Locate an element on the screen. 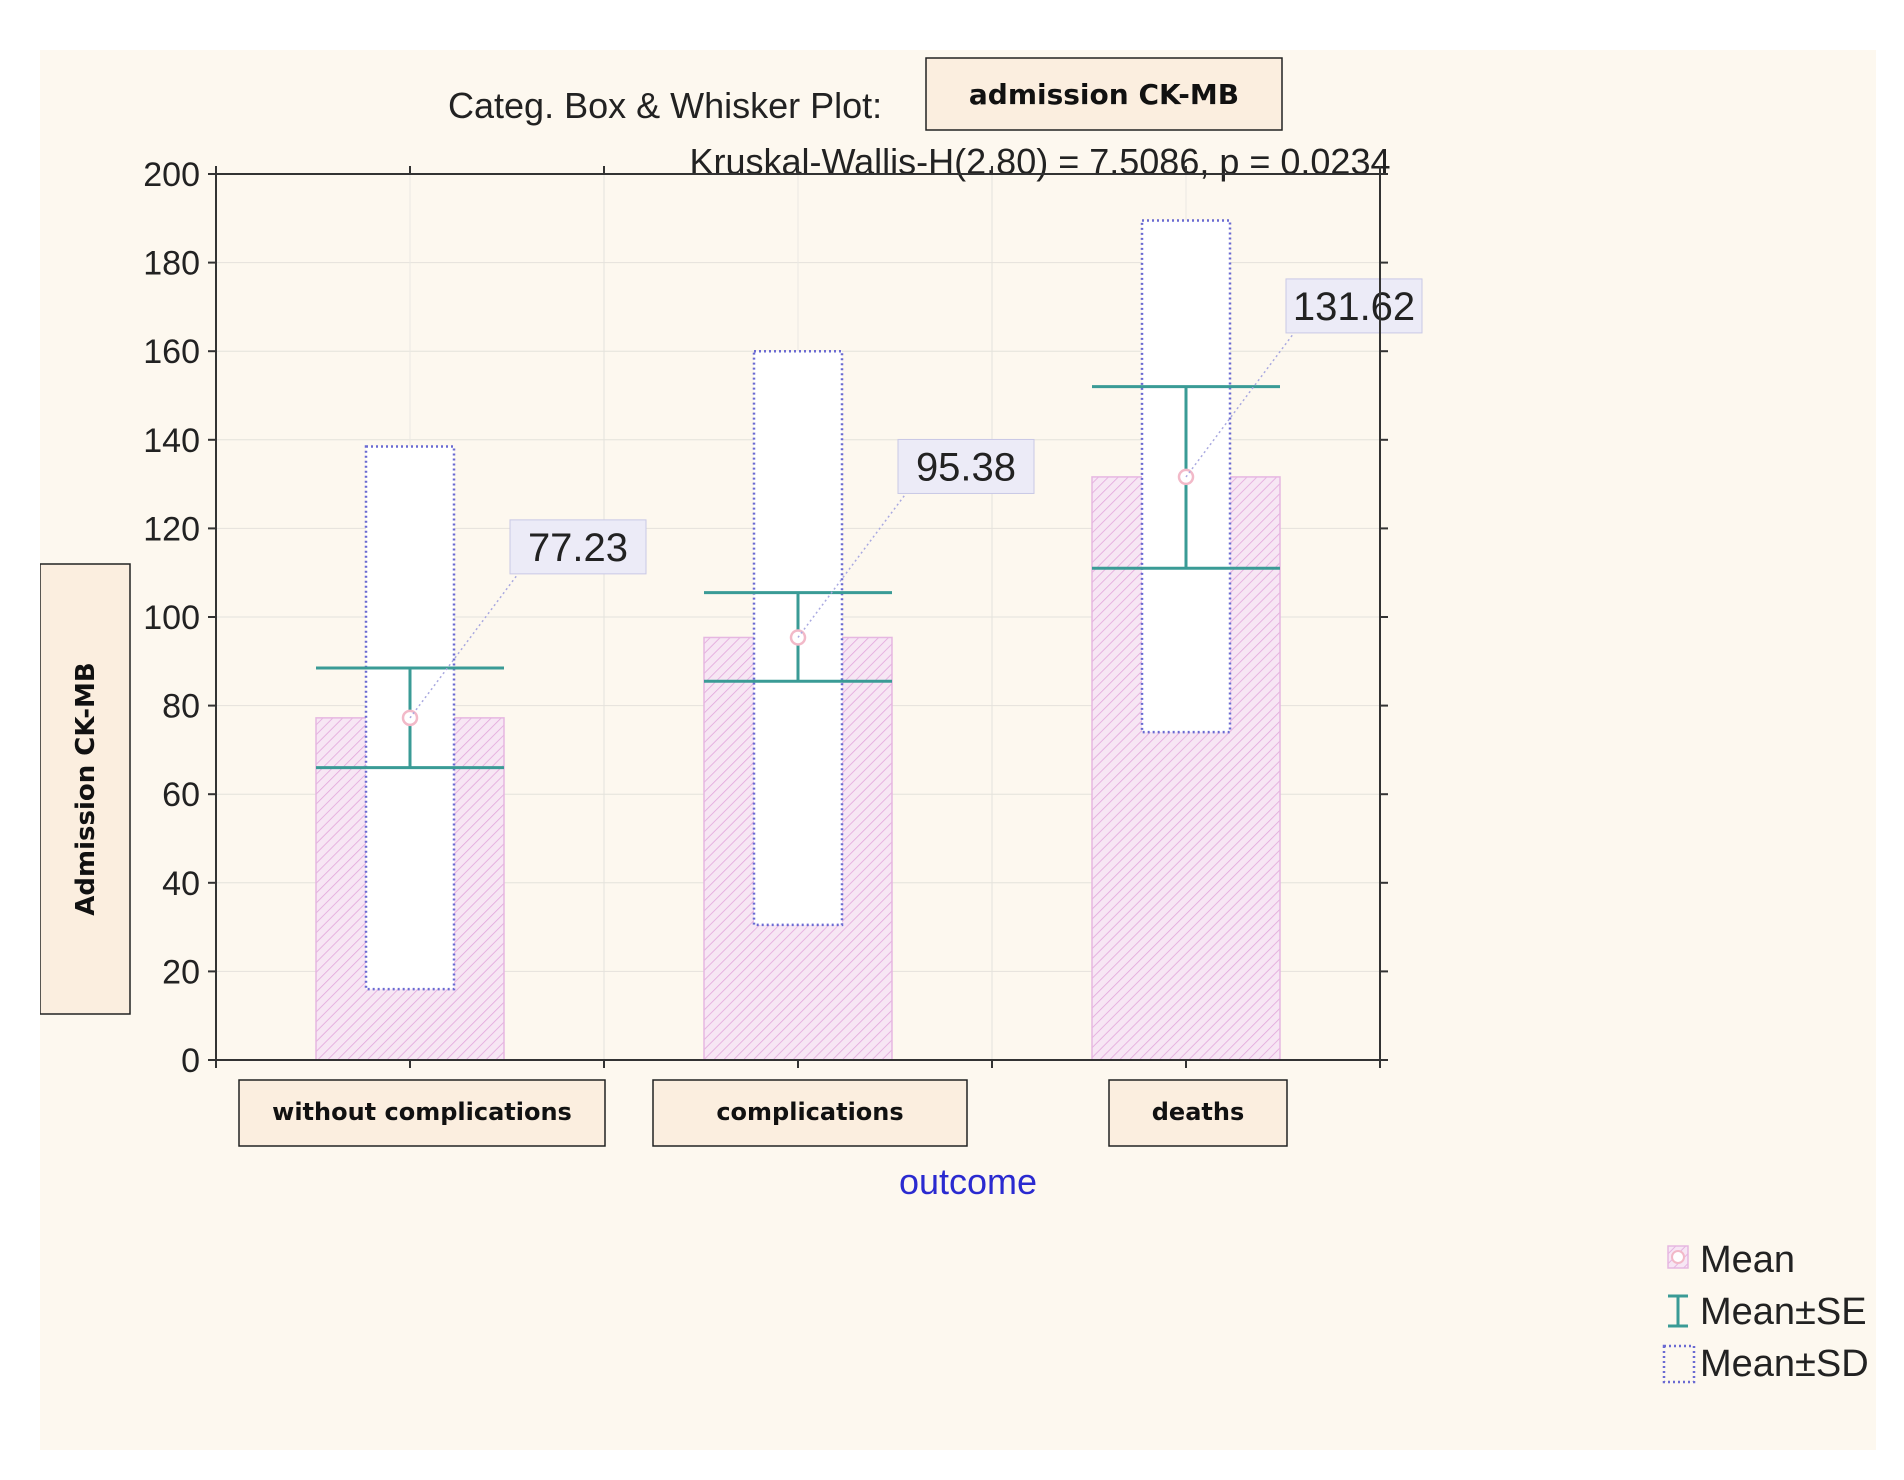  y-tick-label: 120 is located at coordinates (171, 529).